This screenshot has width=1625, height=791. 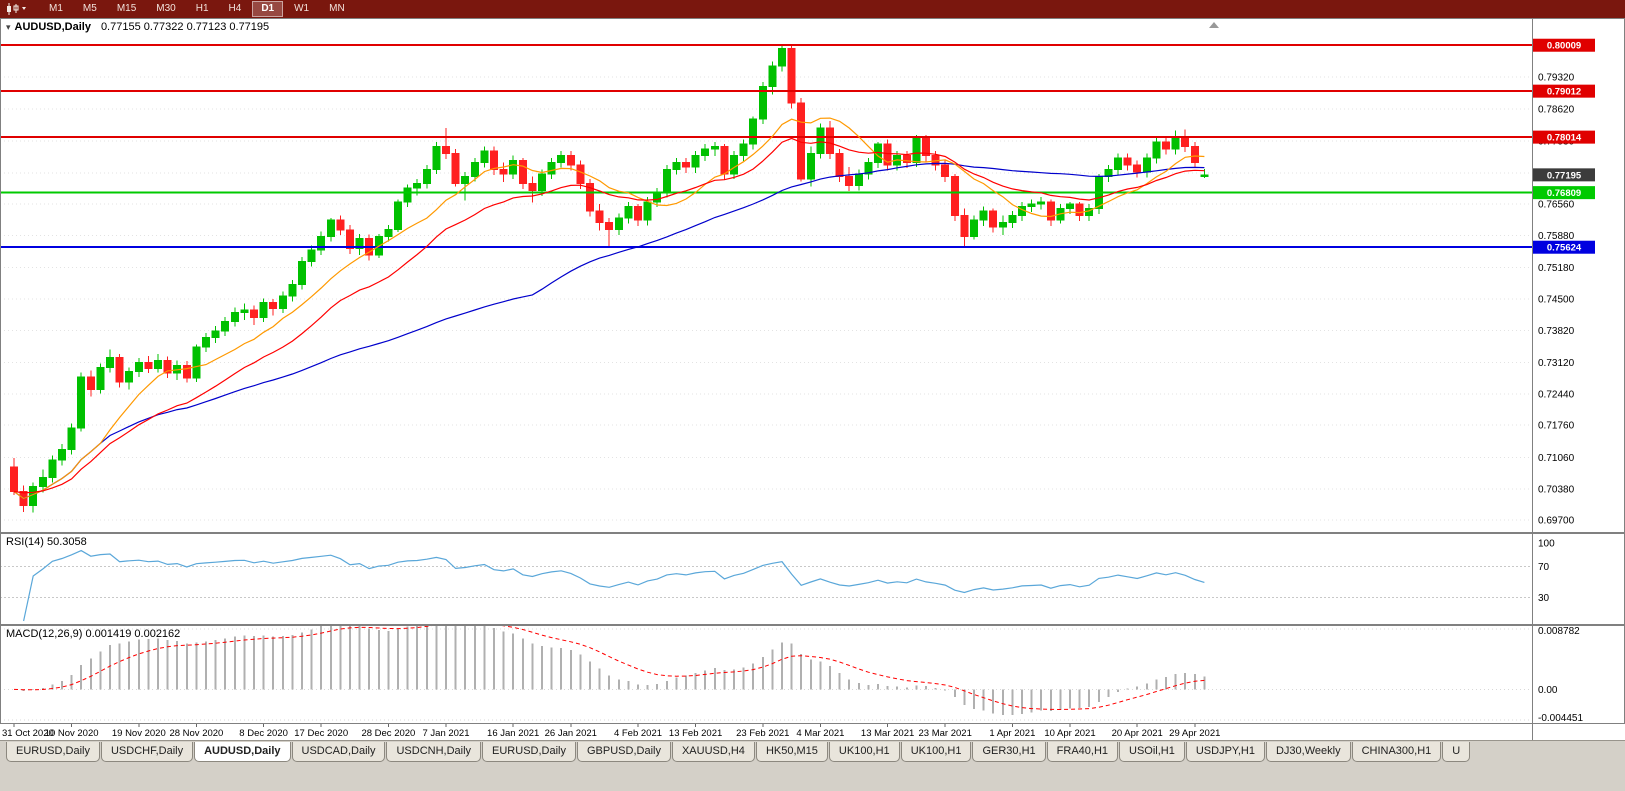 I want to click on price-axis-label: 0.79320, so click(x=1556, y=77).